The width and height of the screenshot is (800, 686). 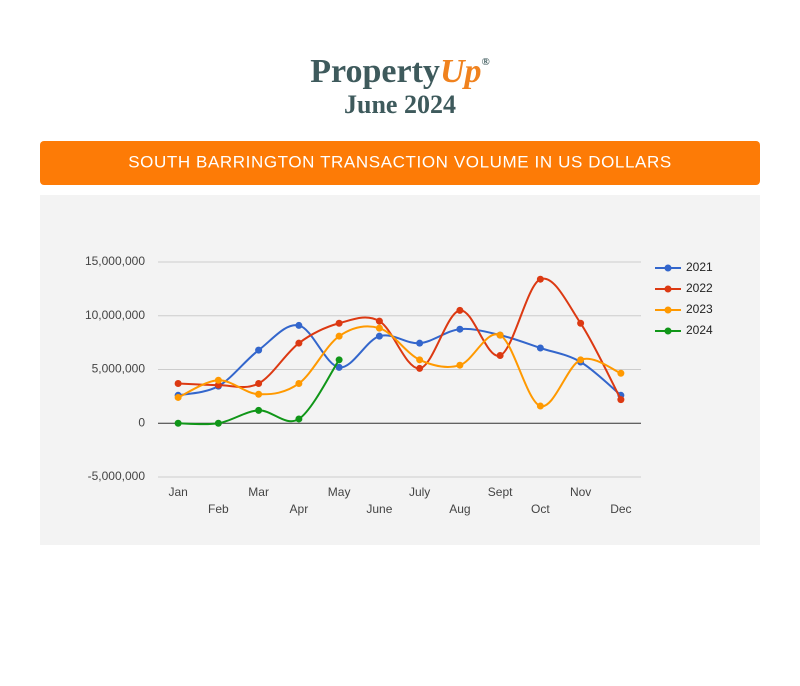 What do you see at coordinates (580, 492) in the screenshot?
I see `x-tick-label: Nov` at bounding box center [580, 492].